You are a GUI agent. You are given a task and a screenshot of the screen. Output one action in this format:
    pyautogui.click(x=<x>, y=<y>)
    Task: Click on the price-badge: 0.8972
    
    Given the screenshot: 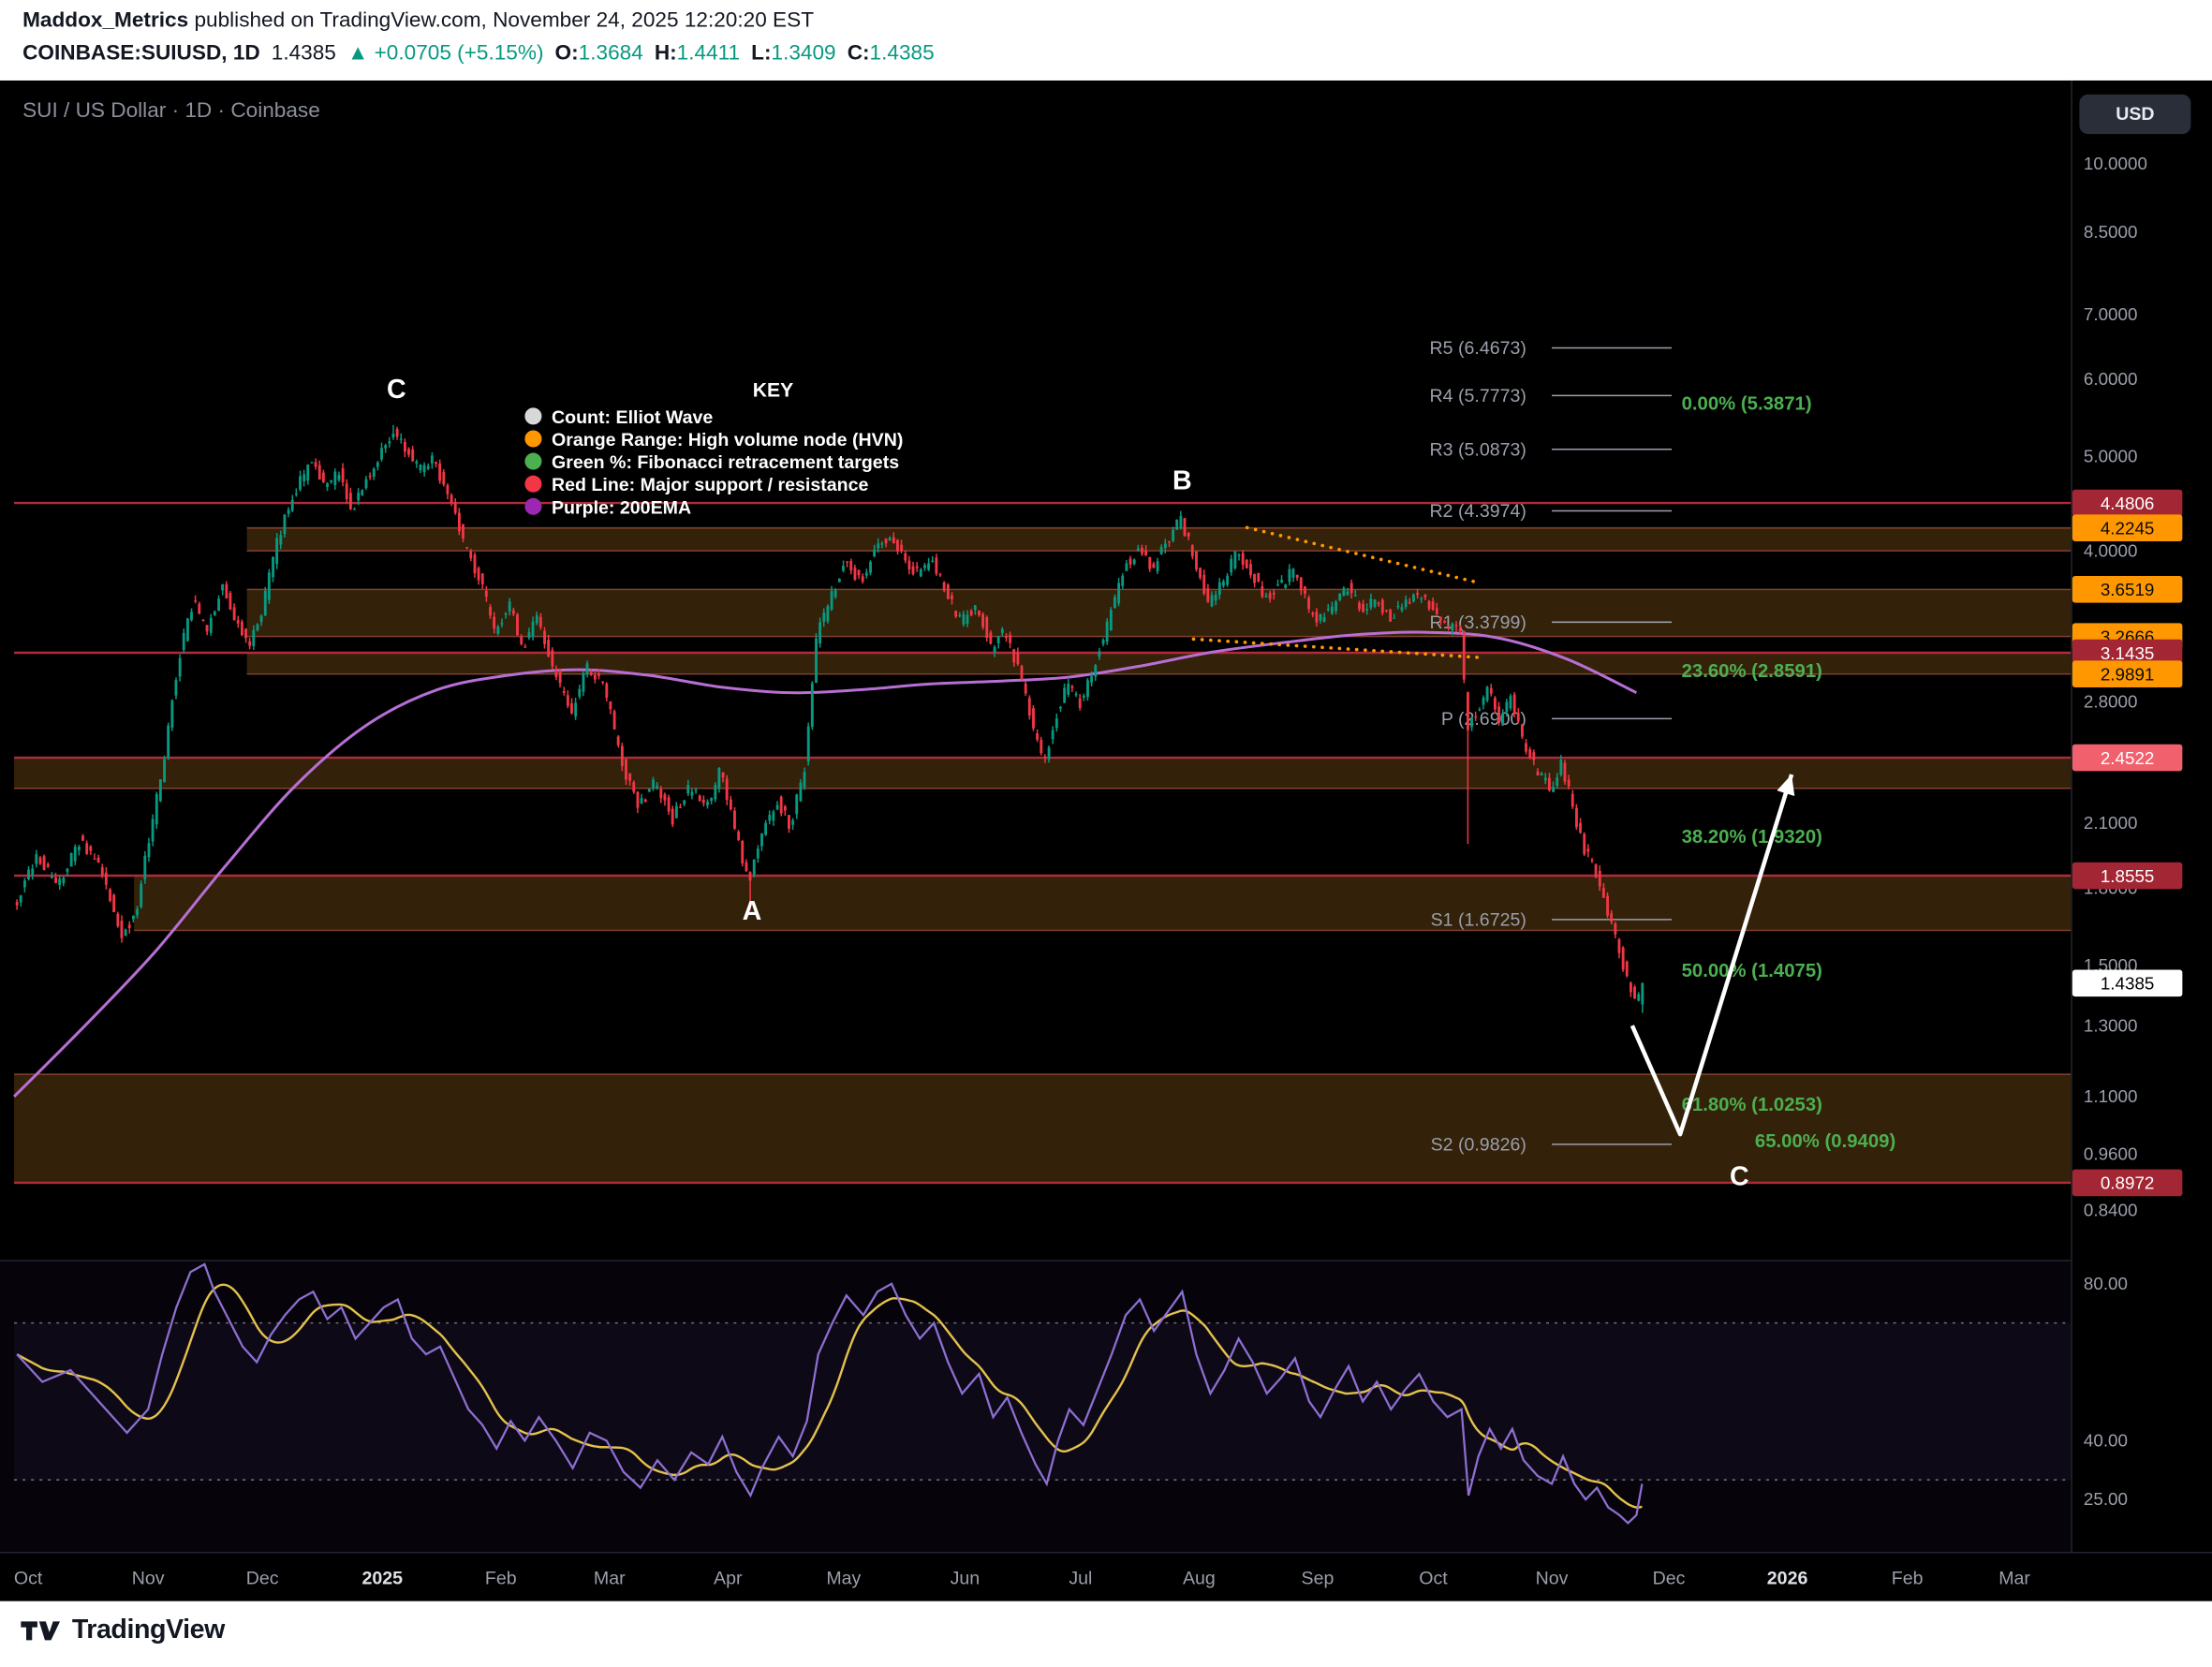 What is the action you would take?
    pyautogui.click(x=2128, y=1183)
    